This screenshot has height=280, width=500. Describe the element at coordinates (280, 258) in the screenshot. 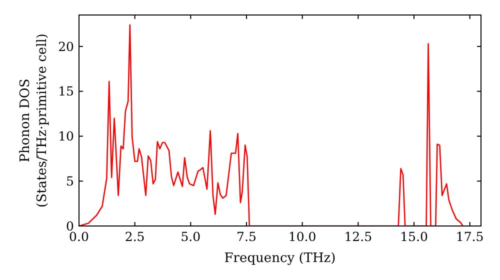

I see `x-axis-title: Frequency (THz)` at that location.